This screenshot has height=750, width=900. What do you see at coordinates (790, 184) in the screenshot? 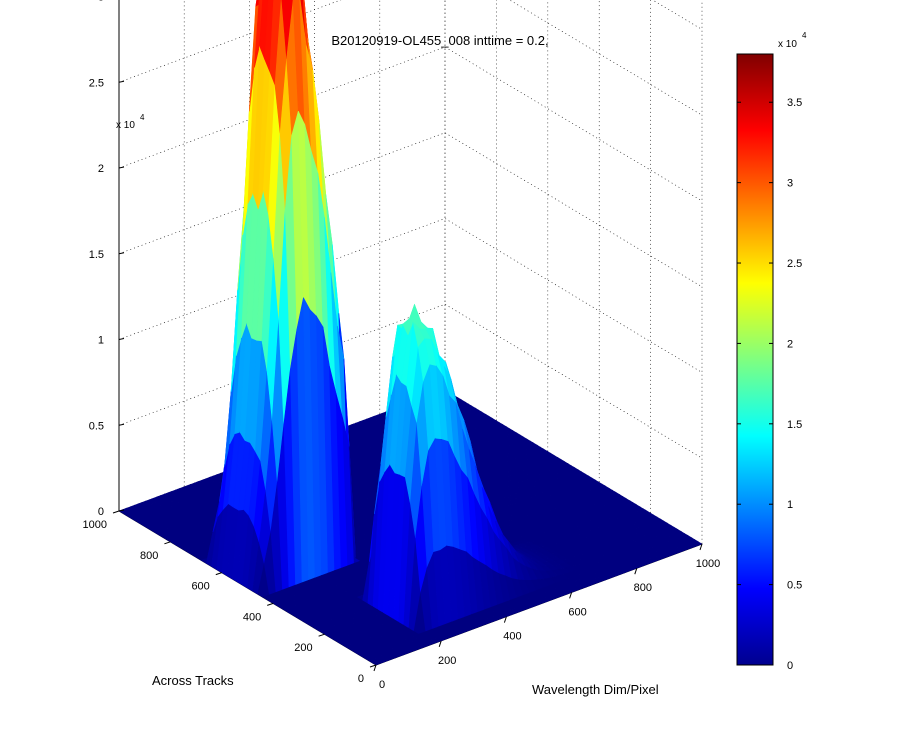
I see `colorbar-tick-label: 3` at bounding box center [790, 184].